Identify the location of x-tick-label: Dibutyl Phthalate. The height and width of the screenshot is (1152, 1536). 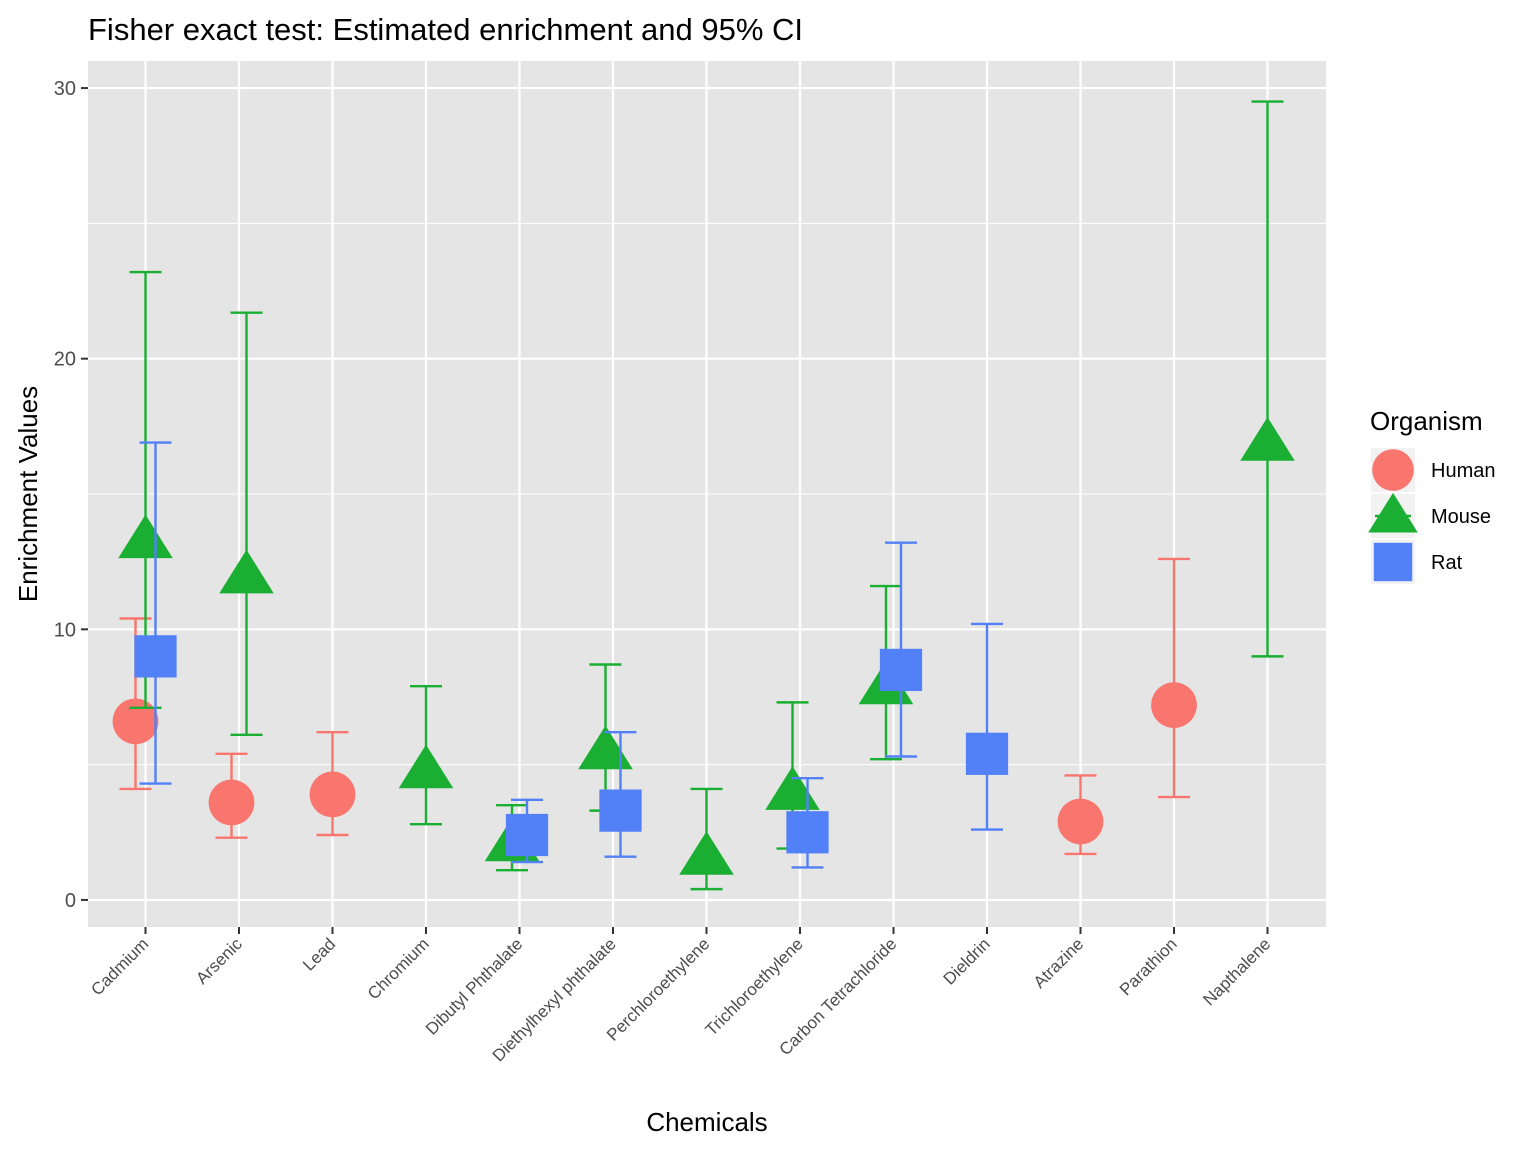
(474, 986).